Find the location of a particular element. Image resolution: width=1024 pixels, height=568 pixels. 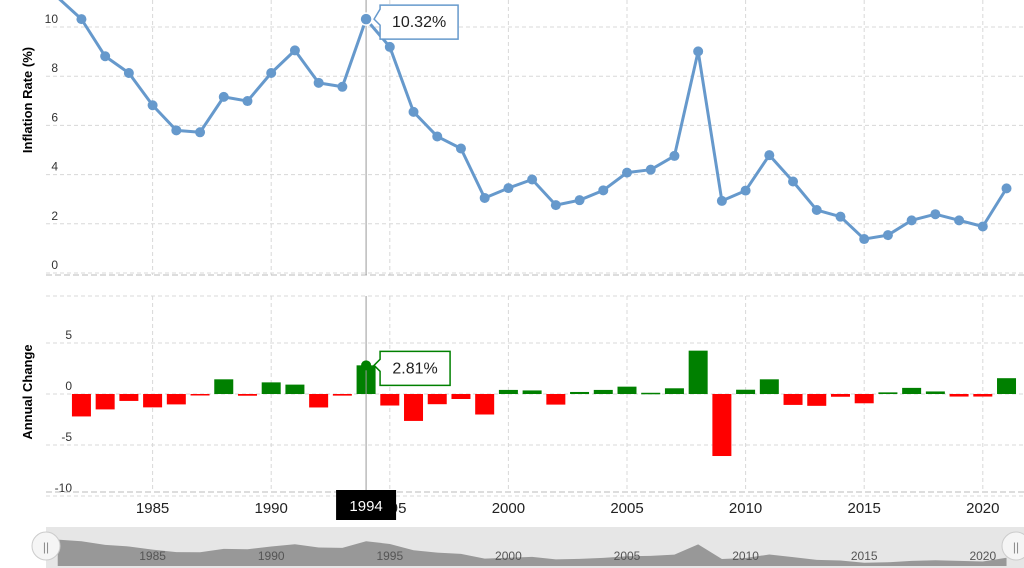

crosshair-year-label: 1994 is located at coordinates (365, 506).